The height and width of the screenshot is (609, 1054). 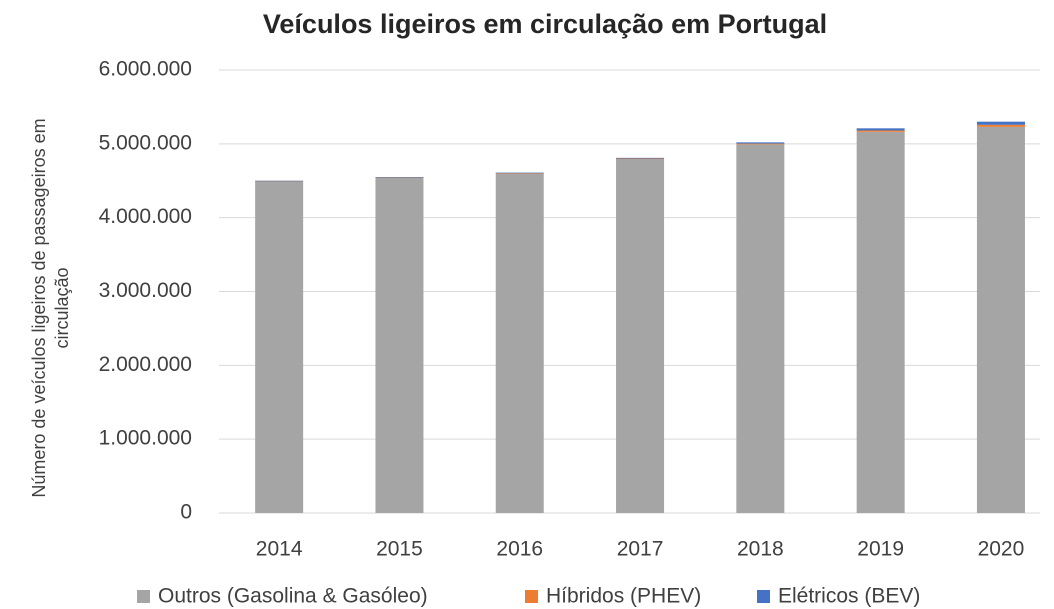 What do you see at coordinates (640, 549) in the screenshot?
I see `x-tick-label: 2017` at bounding box center [640, 549].